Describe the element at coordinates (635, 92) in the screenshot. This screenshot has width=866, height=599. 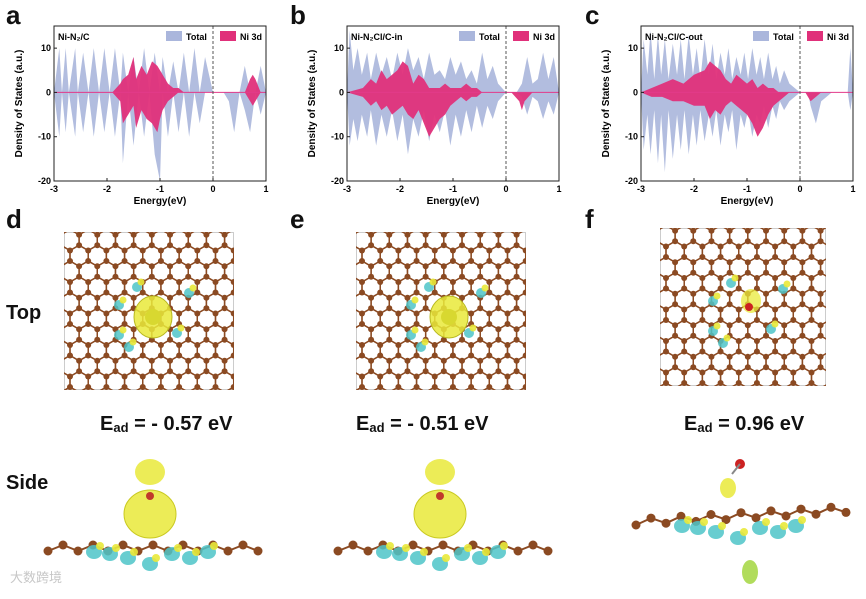
I see `y-tick-label: 0` at that location.